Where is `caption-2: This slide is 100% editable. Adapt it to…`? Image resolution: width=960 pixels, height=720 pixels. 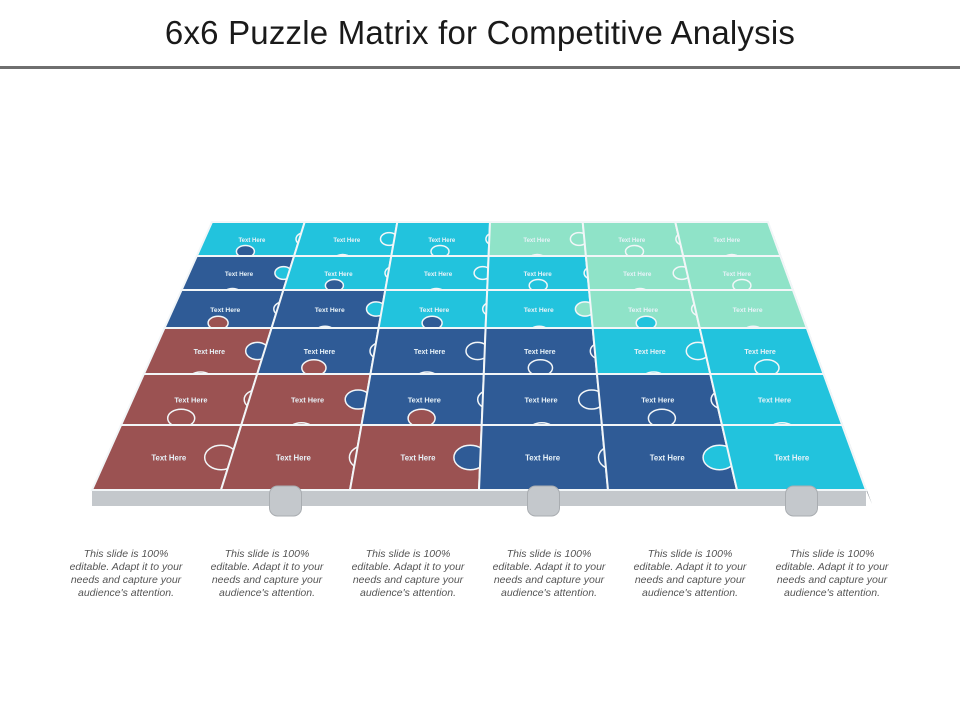
caption-2: This slide is 100% editable. Adapt it to… is located at coordinates (267, 573).